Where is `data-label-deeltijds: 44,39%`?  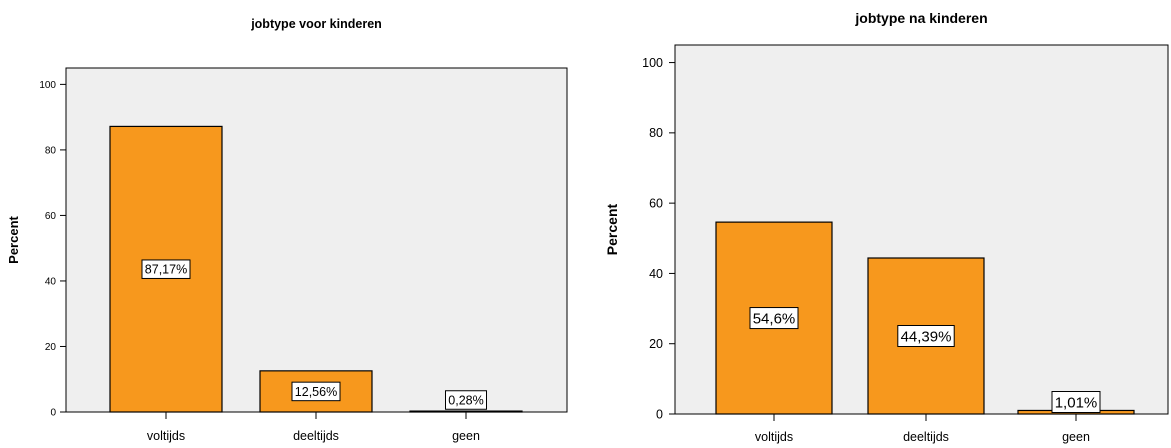 data-label-deeltijds: 44,39% is located at coordinates (926, 336).